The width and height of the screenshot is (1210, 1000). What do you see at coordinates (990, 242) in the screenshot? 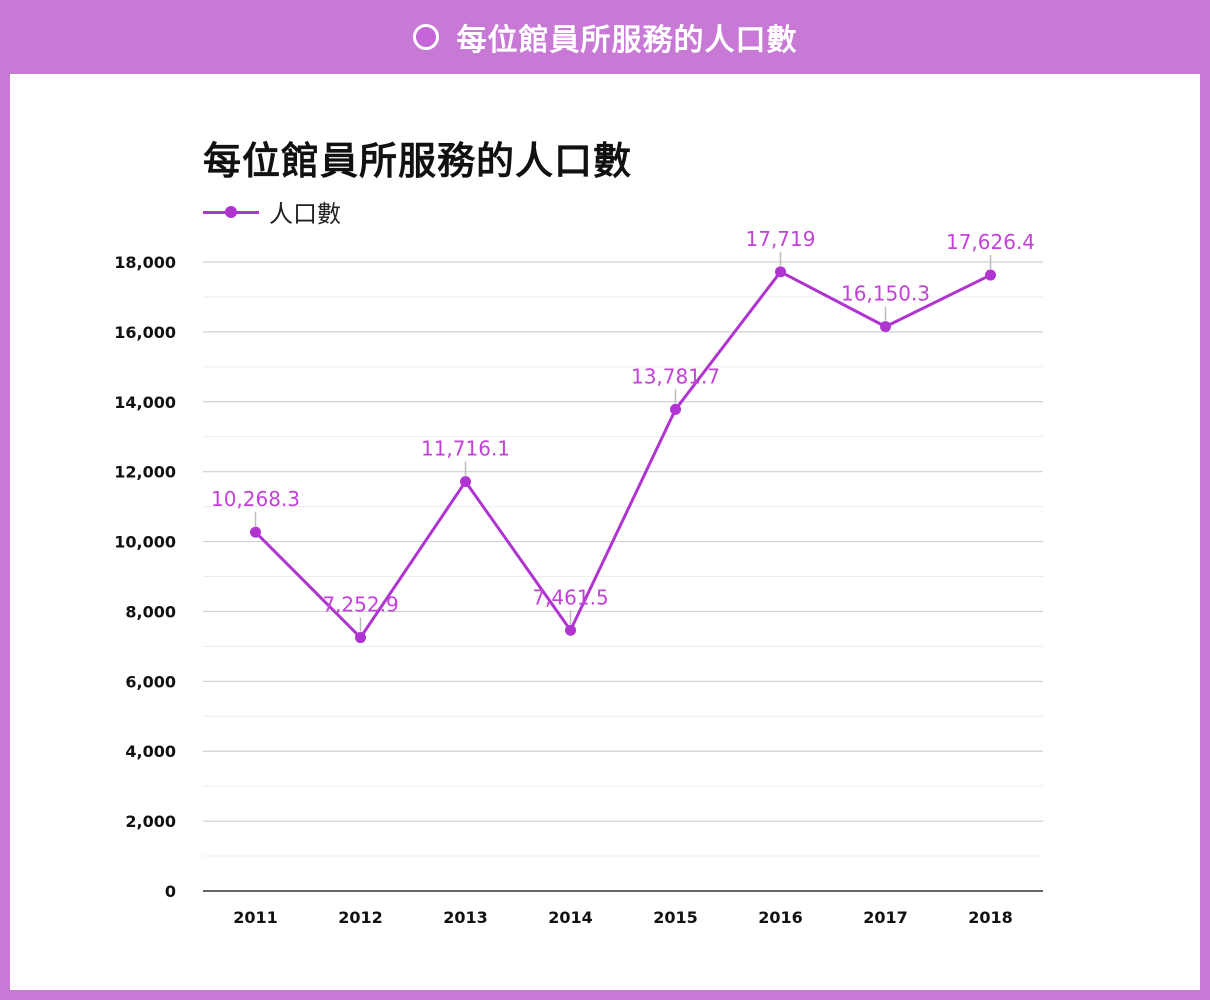
I see `data-label: 17,626.4` at bounding box center [990, 242].